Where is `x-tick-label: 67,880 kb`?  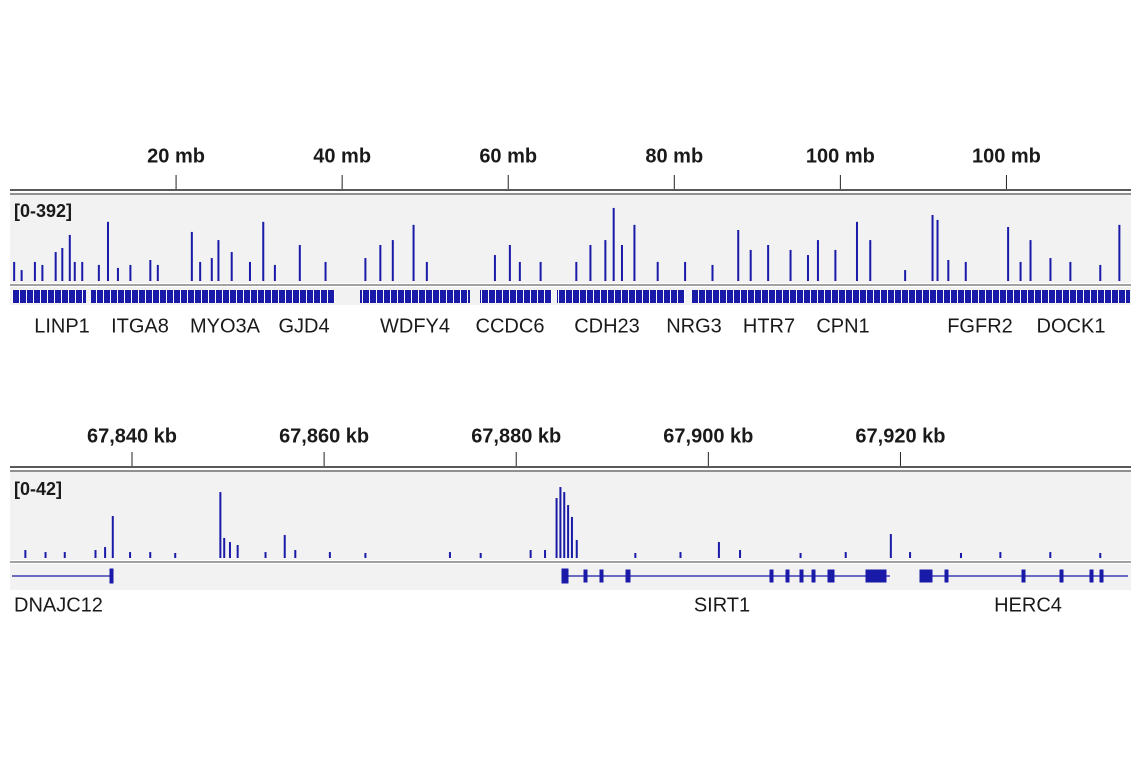 x-tick-label: 67,880 kb is located at coordinates (516, 436).